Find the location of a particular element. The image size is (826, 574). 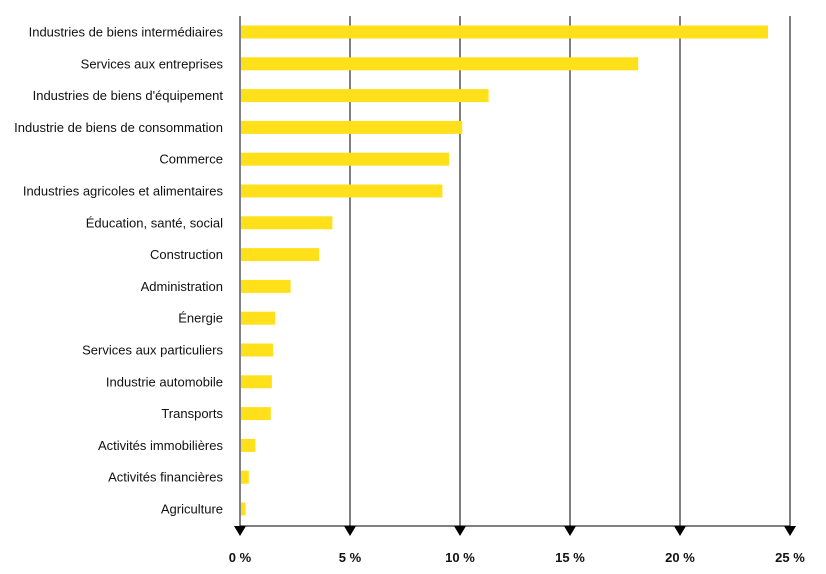

category-label: Services aux particuliers is located at coordinates (152, 350).